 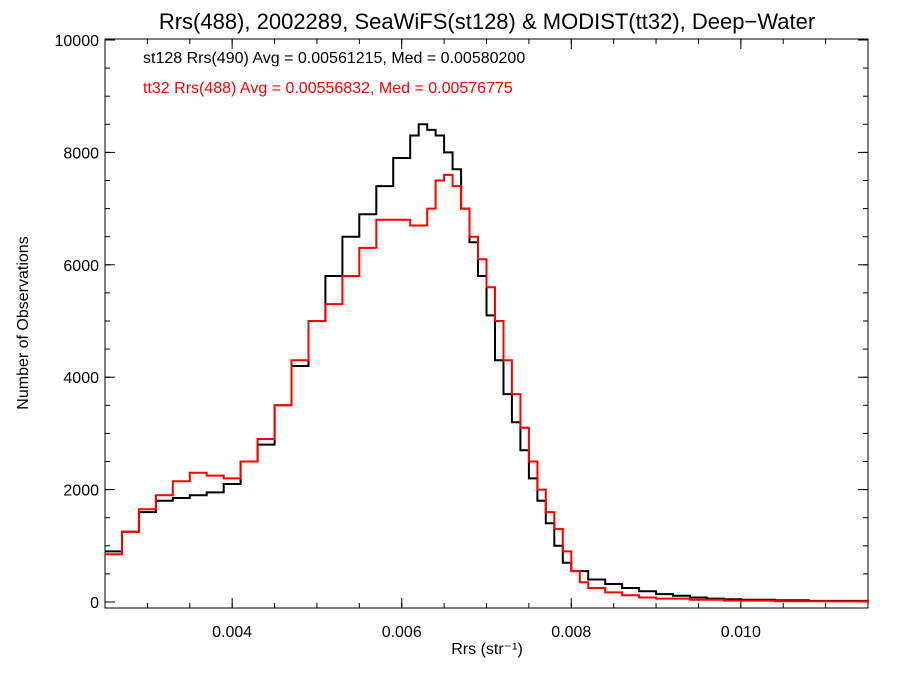 What do you see at coordinates (402, 632) in the screenshot?
I see `x-tick-label: 0.006` at bounding box center [402, 632].